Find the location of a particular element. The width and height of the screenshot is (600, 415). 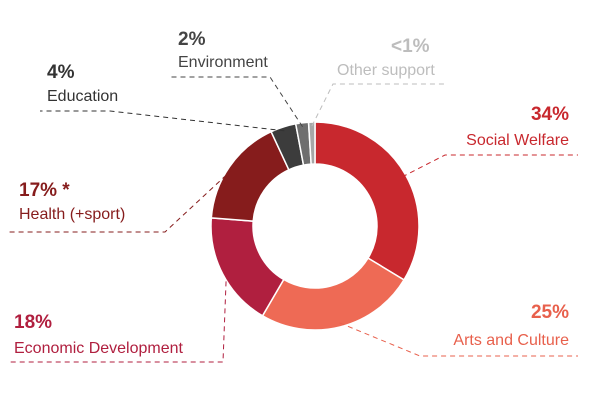

slice-social-welfare is located at coordinates (367, 201).